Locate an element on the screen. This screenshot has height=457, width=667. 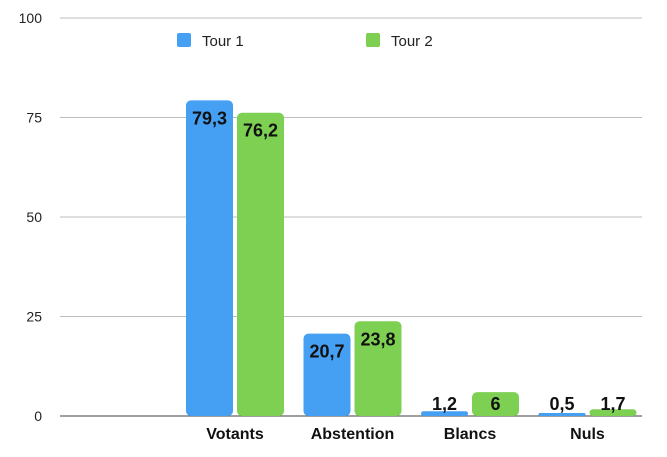
category-label: Blancs is located at coordinates (470, 434).